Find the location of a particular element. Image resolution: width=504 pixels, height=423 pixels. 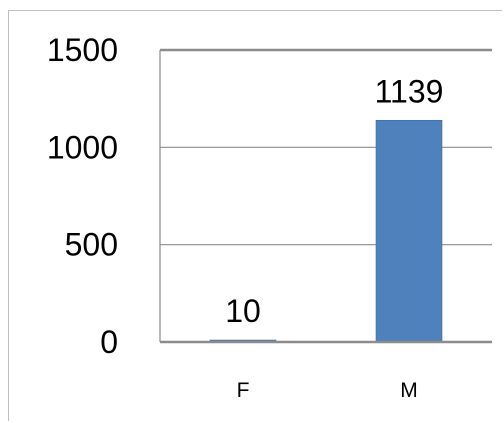

y-tick-label-500: 500 is located at coordinates (91, 245).